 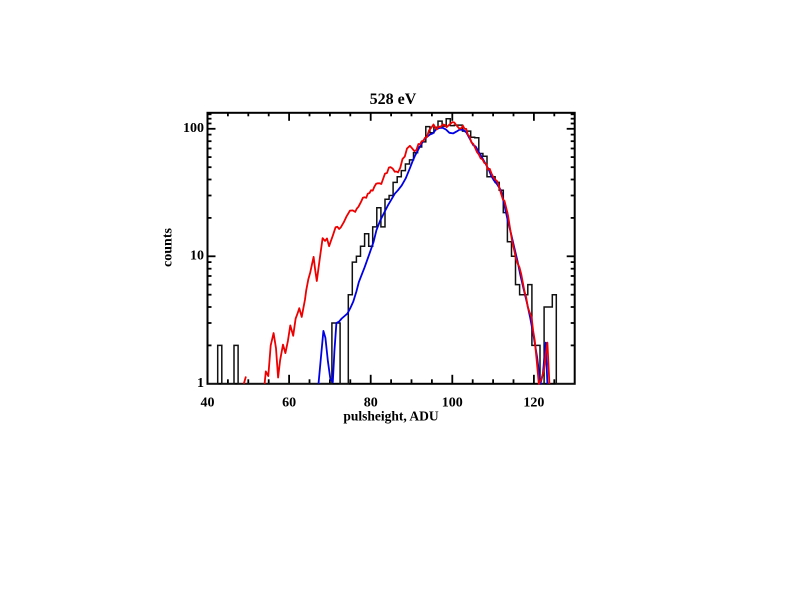 What do you see at coordinates (391, 416) in the screenshot?
I see `svg-text: pulsheight, ADU` at bounding box center [391, 416].